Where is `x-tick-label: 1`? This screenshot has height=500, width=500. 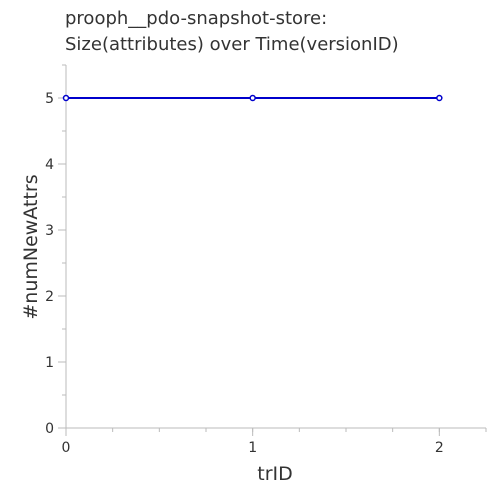
x-tick-label: 1 is located at coordinates (252, 448).